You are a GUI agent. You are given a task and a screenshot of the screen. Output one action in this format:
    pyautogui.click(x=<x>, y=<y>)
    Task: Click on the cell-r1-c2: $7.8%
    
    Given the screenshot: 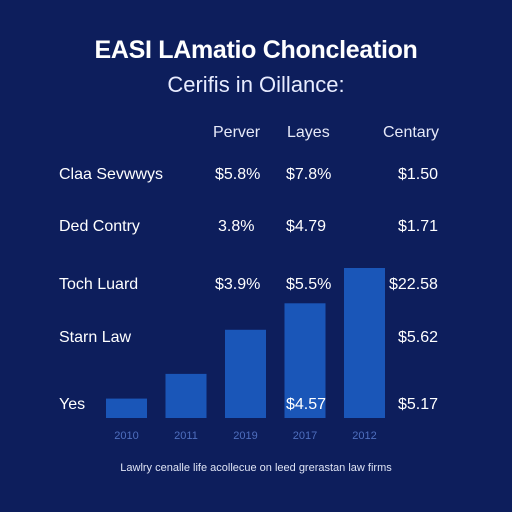 What is the action you would take?
    pyautogui.click(x=309, y=174)
    